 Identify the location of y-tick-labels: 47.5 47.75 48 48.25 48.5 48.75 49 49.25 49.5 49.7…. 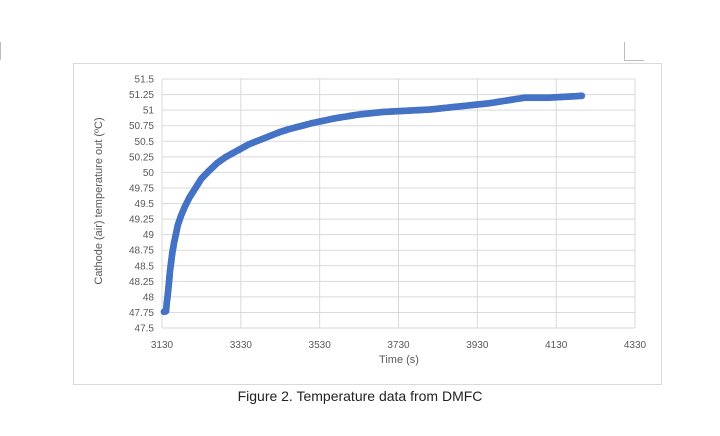
(141, 205).